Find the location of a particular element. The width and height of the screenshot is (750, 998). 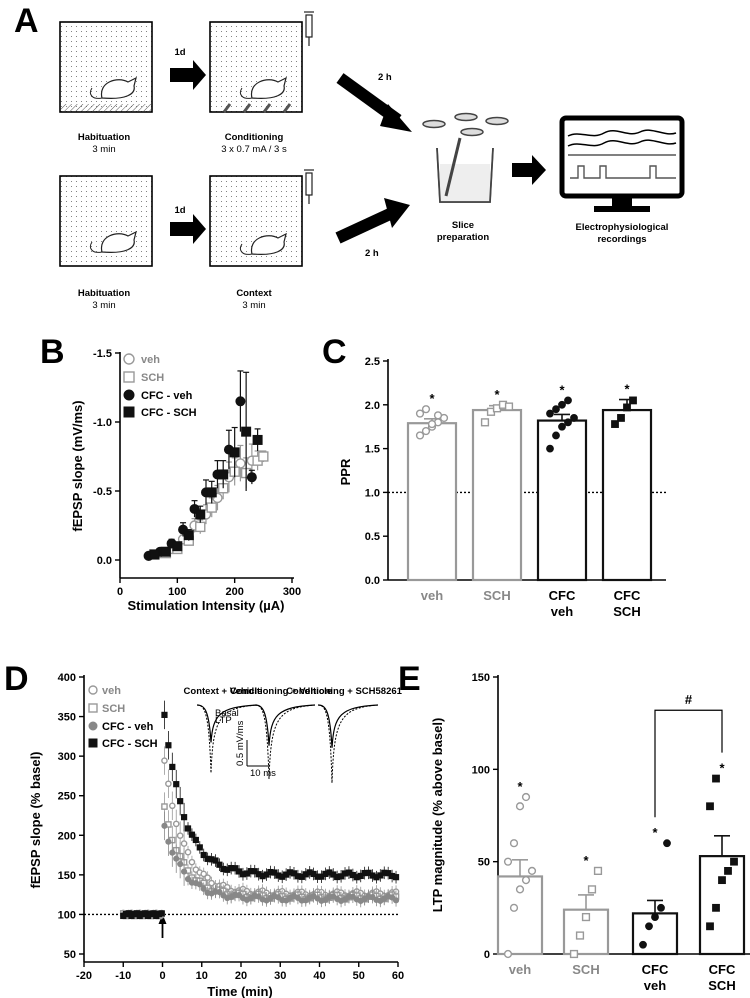

caption-context-time: 3 min is located at coordinates (253, 305).